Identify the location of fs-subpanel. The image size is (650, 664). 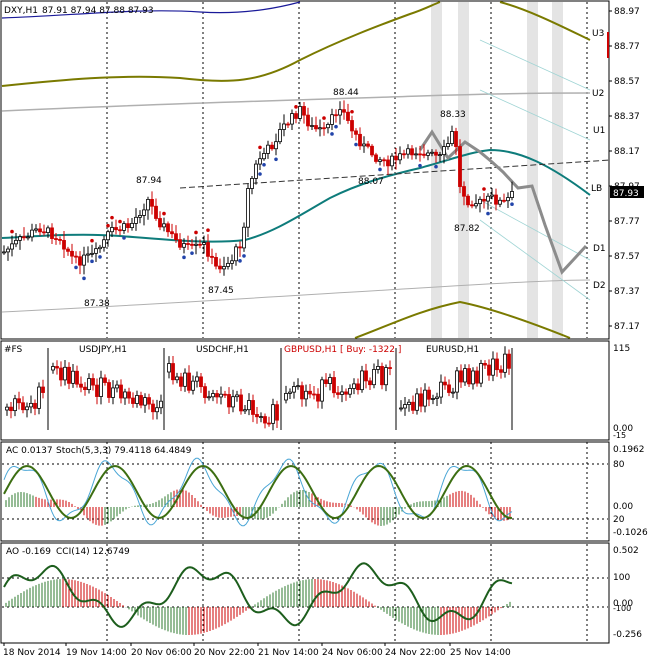
(305, 390).